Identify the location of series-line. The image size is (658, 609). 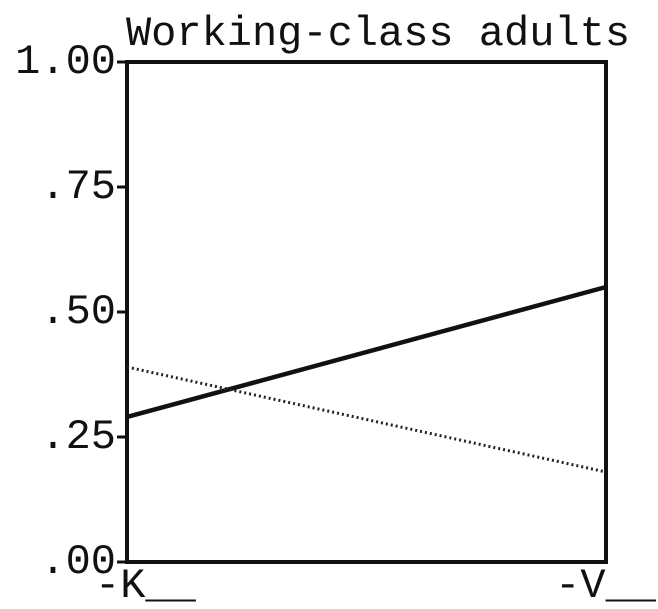
(366, 419).